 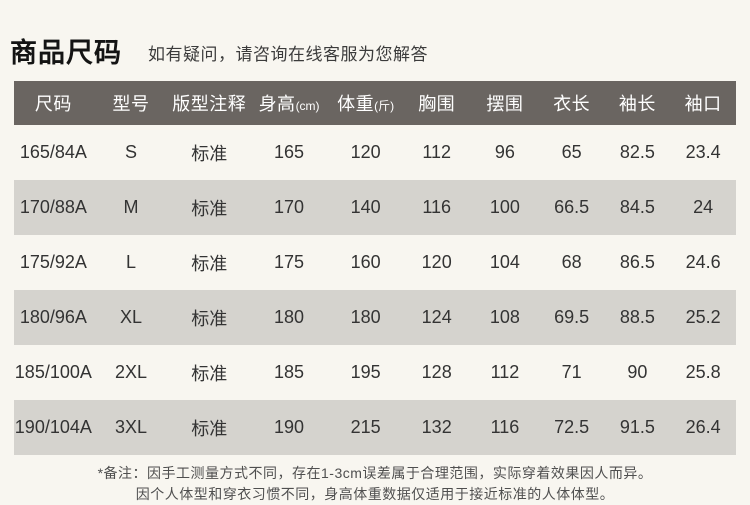 What do you see at coordinates (703, 317) in the screenshot?
I see `table-cell: 25.2` at bounding box center [703, 317].